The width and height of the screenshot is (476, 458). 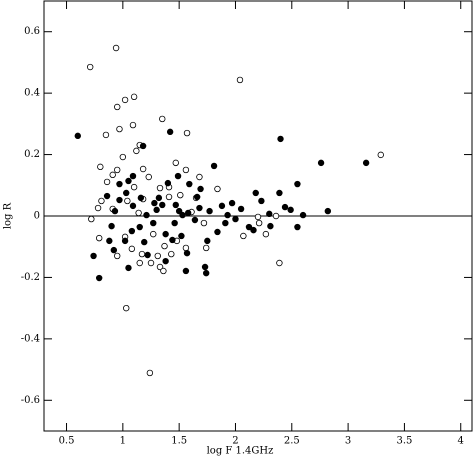 What do you see at coordinates (292, 441) in the screenshot?
I see `x-tick-label: 2.5` at bounding box center [292, 441].